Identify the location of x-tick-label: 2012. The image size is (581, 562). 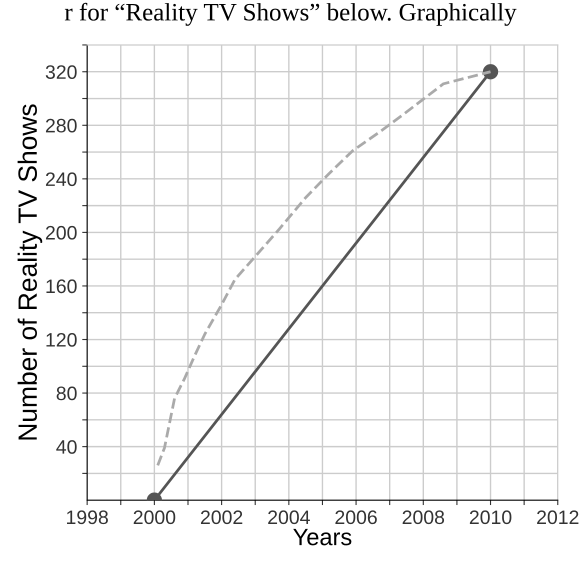
(557, 517).